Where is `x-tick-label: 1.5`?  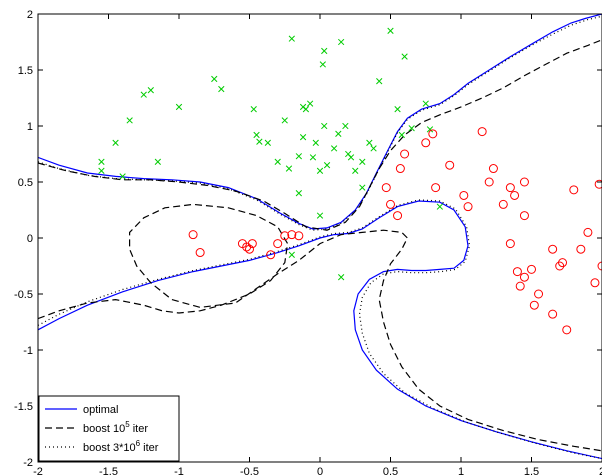
x-tick-label: 1.5 is located at coordinates (531, 471).